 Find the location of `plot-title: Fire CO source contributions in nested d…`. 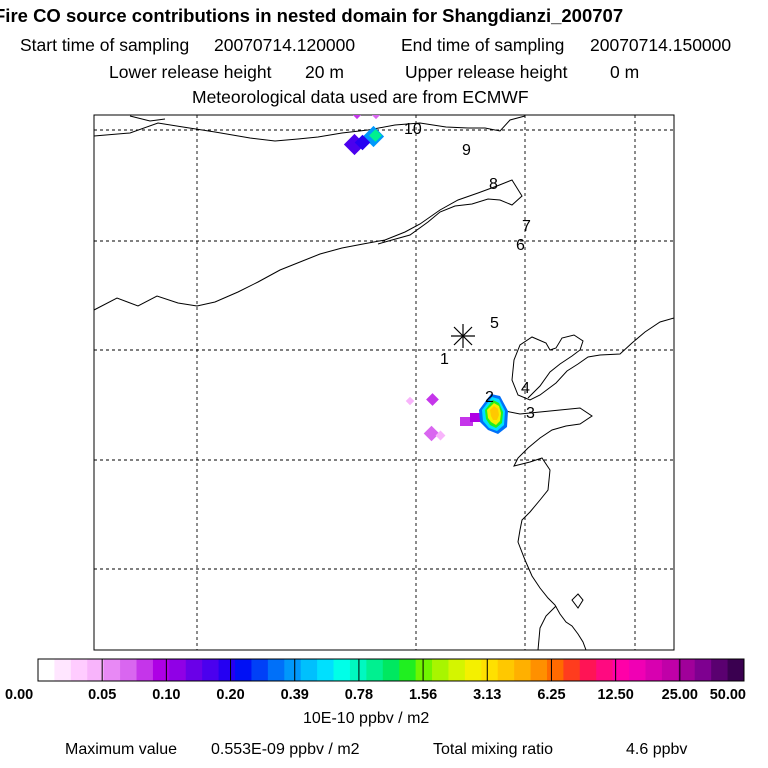

plot-title: Fire CO source contributions in nested d… is located at coordinates (312, 15).